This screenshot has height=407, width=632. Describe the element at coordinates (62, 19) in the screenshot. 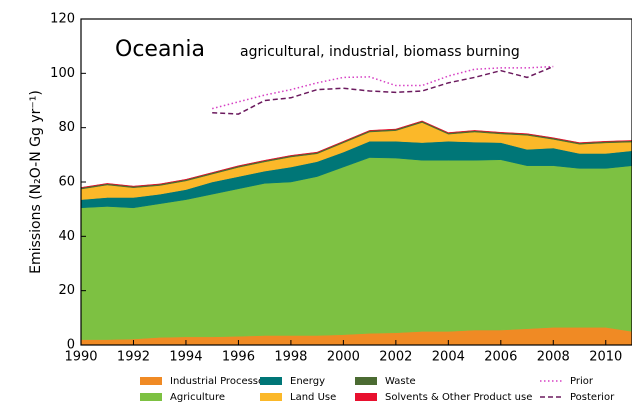

I see `y-tick-label: 120` at that location.